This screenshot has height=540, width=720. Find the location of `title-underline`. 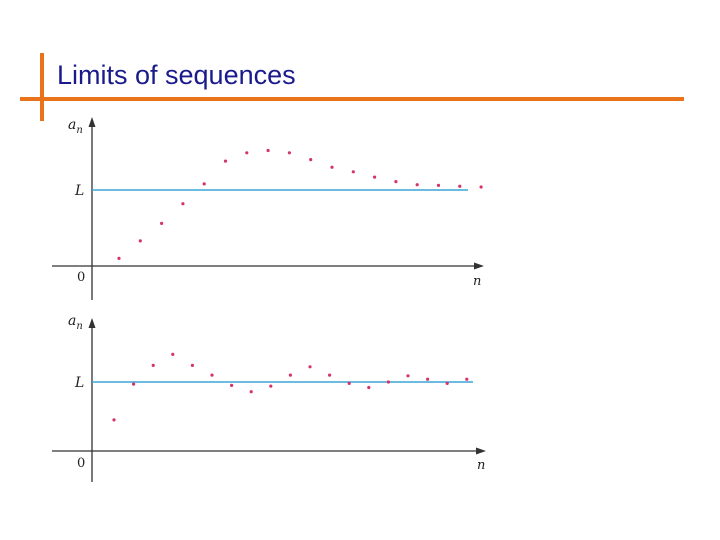

title-underline is located at coordinates (352, 99).